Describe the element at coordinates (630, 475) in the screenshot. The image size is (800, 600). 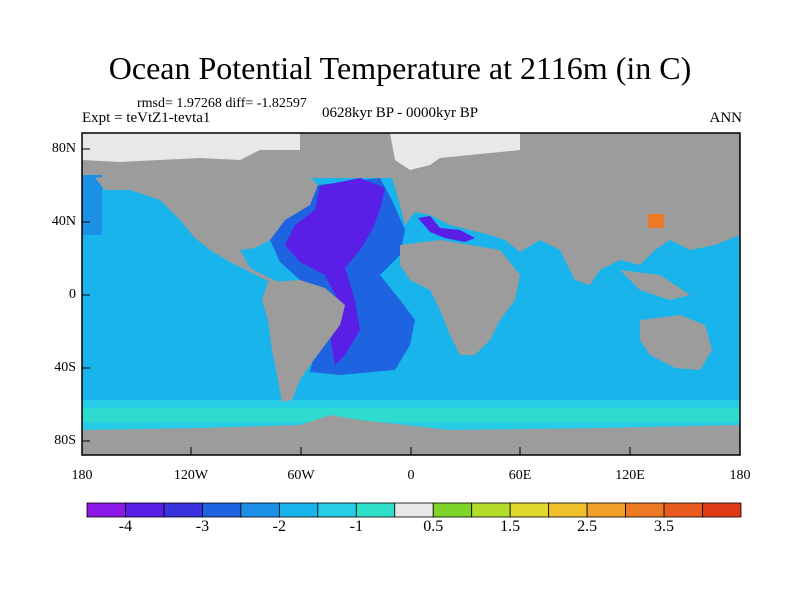
I see `lon-label-120e: 120E` at that location.